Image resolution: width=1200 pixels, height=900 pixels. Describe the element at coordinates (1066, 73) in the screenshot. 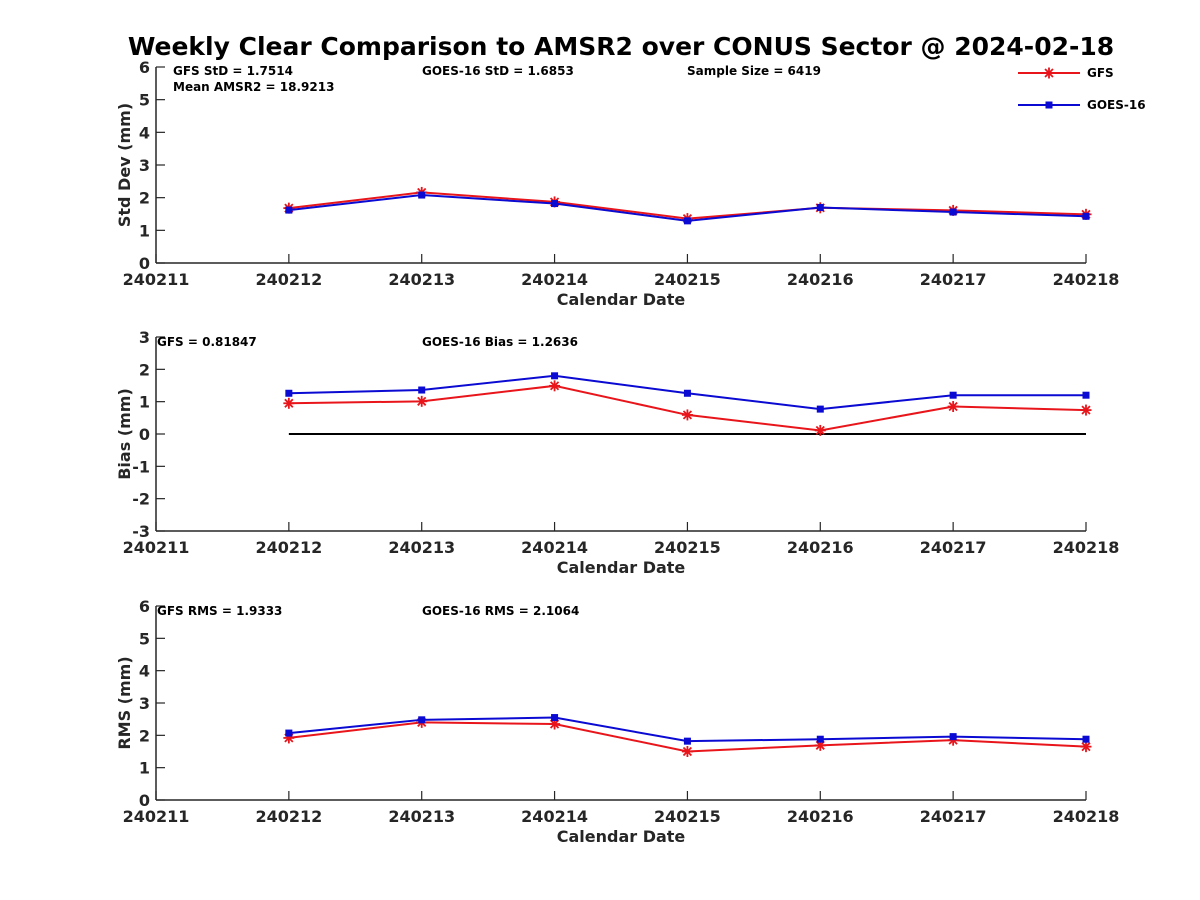

I see `legend-item-gfs: GFS` at that location.